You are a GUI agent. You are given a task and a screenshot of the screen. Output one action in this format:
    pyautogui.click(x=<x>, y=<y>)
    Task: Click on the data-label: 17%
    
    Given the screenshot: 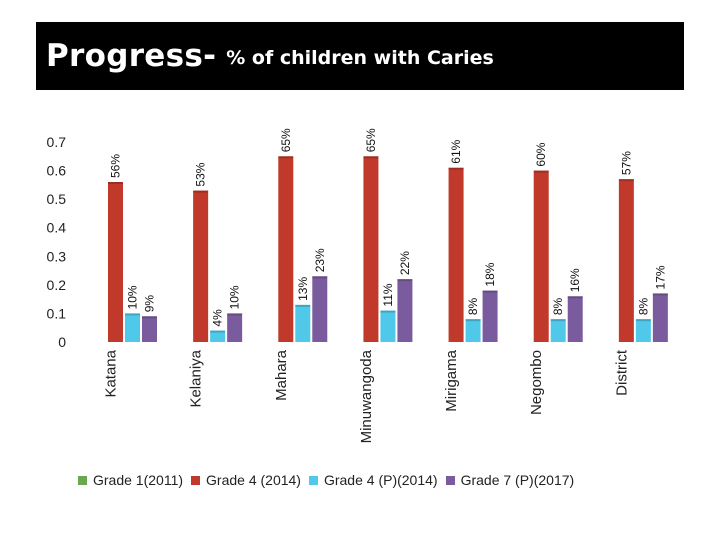 What is the action you would take?
    pyautogui.click(x=660, y=277)
    